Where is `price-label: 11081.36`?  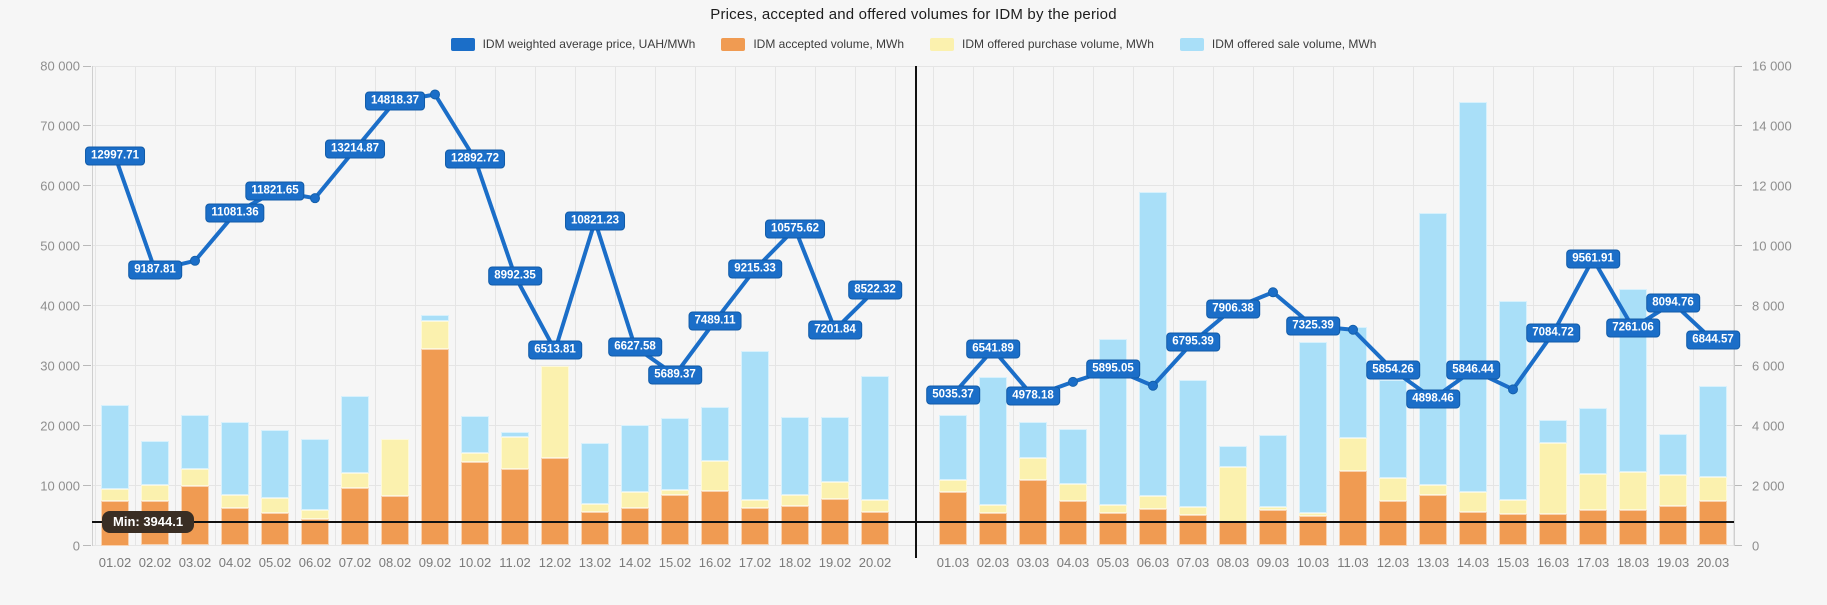
price-label: 11081.36 is located at coordinates (235, 213).